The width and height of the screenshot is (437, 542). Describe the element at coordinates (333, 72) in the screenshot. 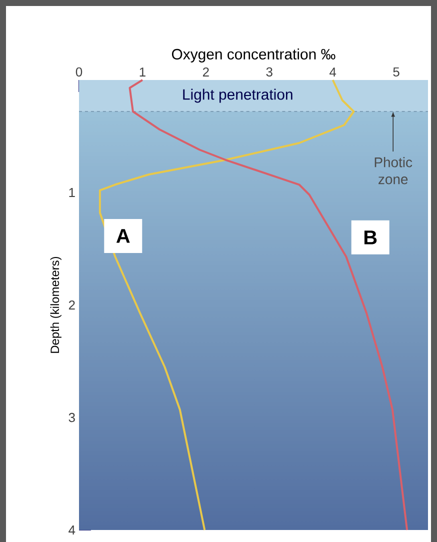

I see `x-tick-label: 4` at that location.